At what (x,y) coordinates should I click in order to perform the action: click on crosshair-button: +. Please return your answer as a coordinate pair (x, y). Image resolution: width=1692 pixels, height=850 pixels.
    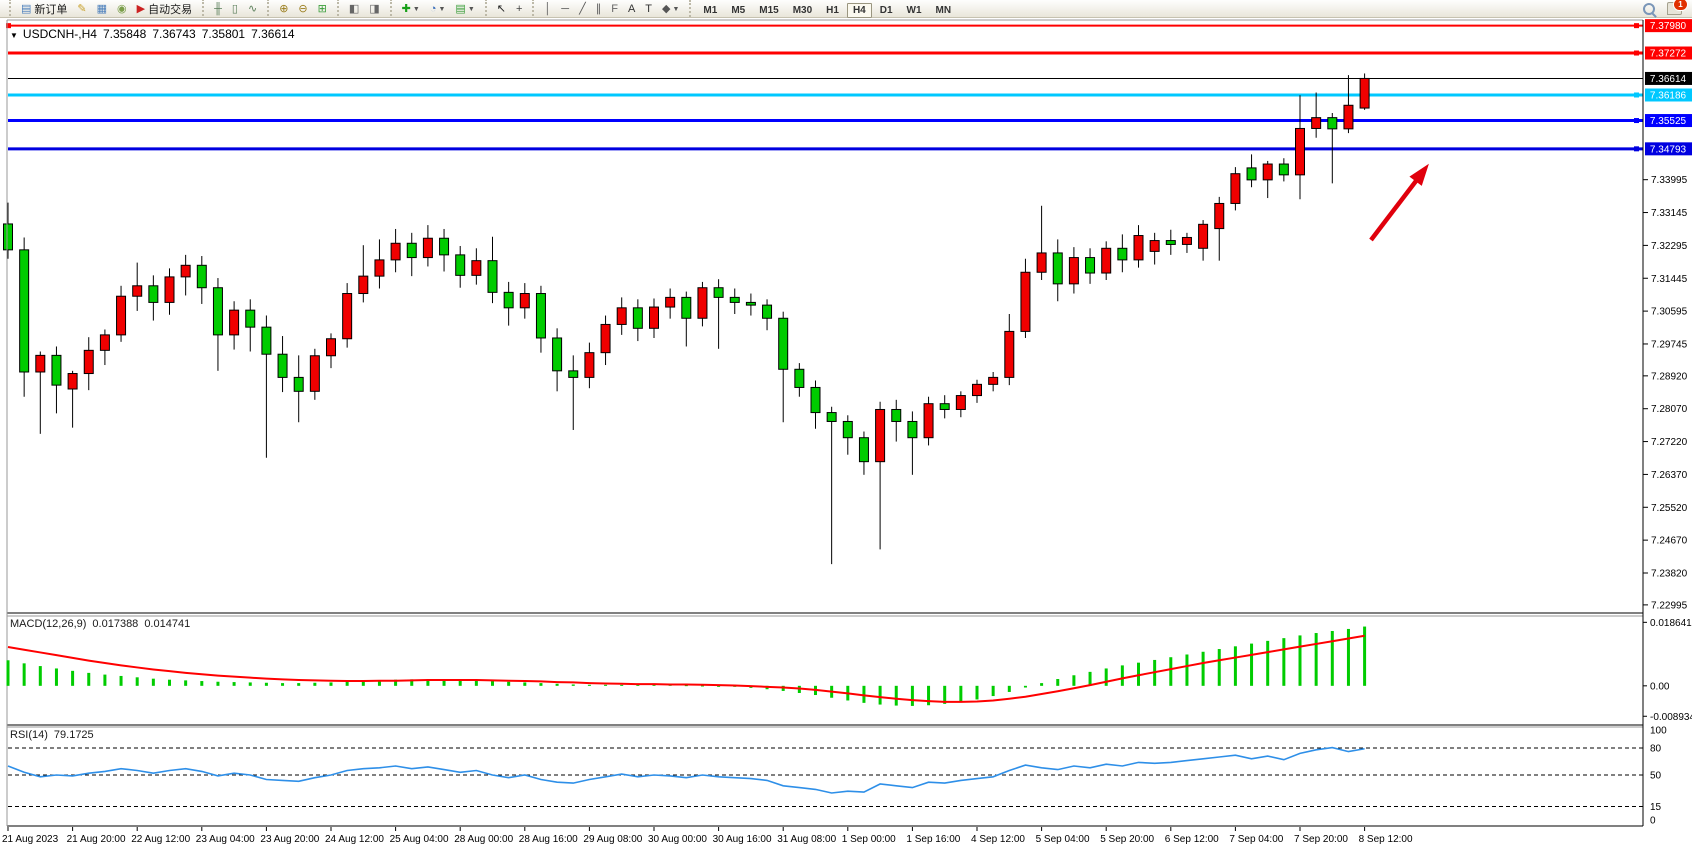
    Looking at the image, I should click on (519, 9).